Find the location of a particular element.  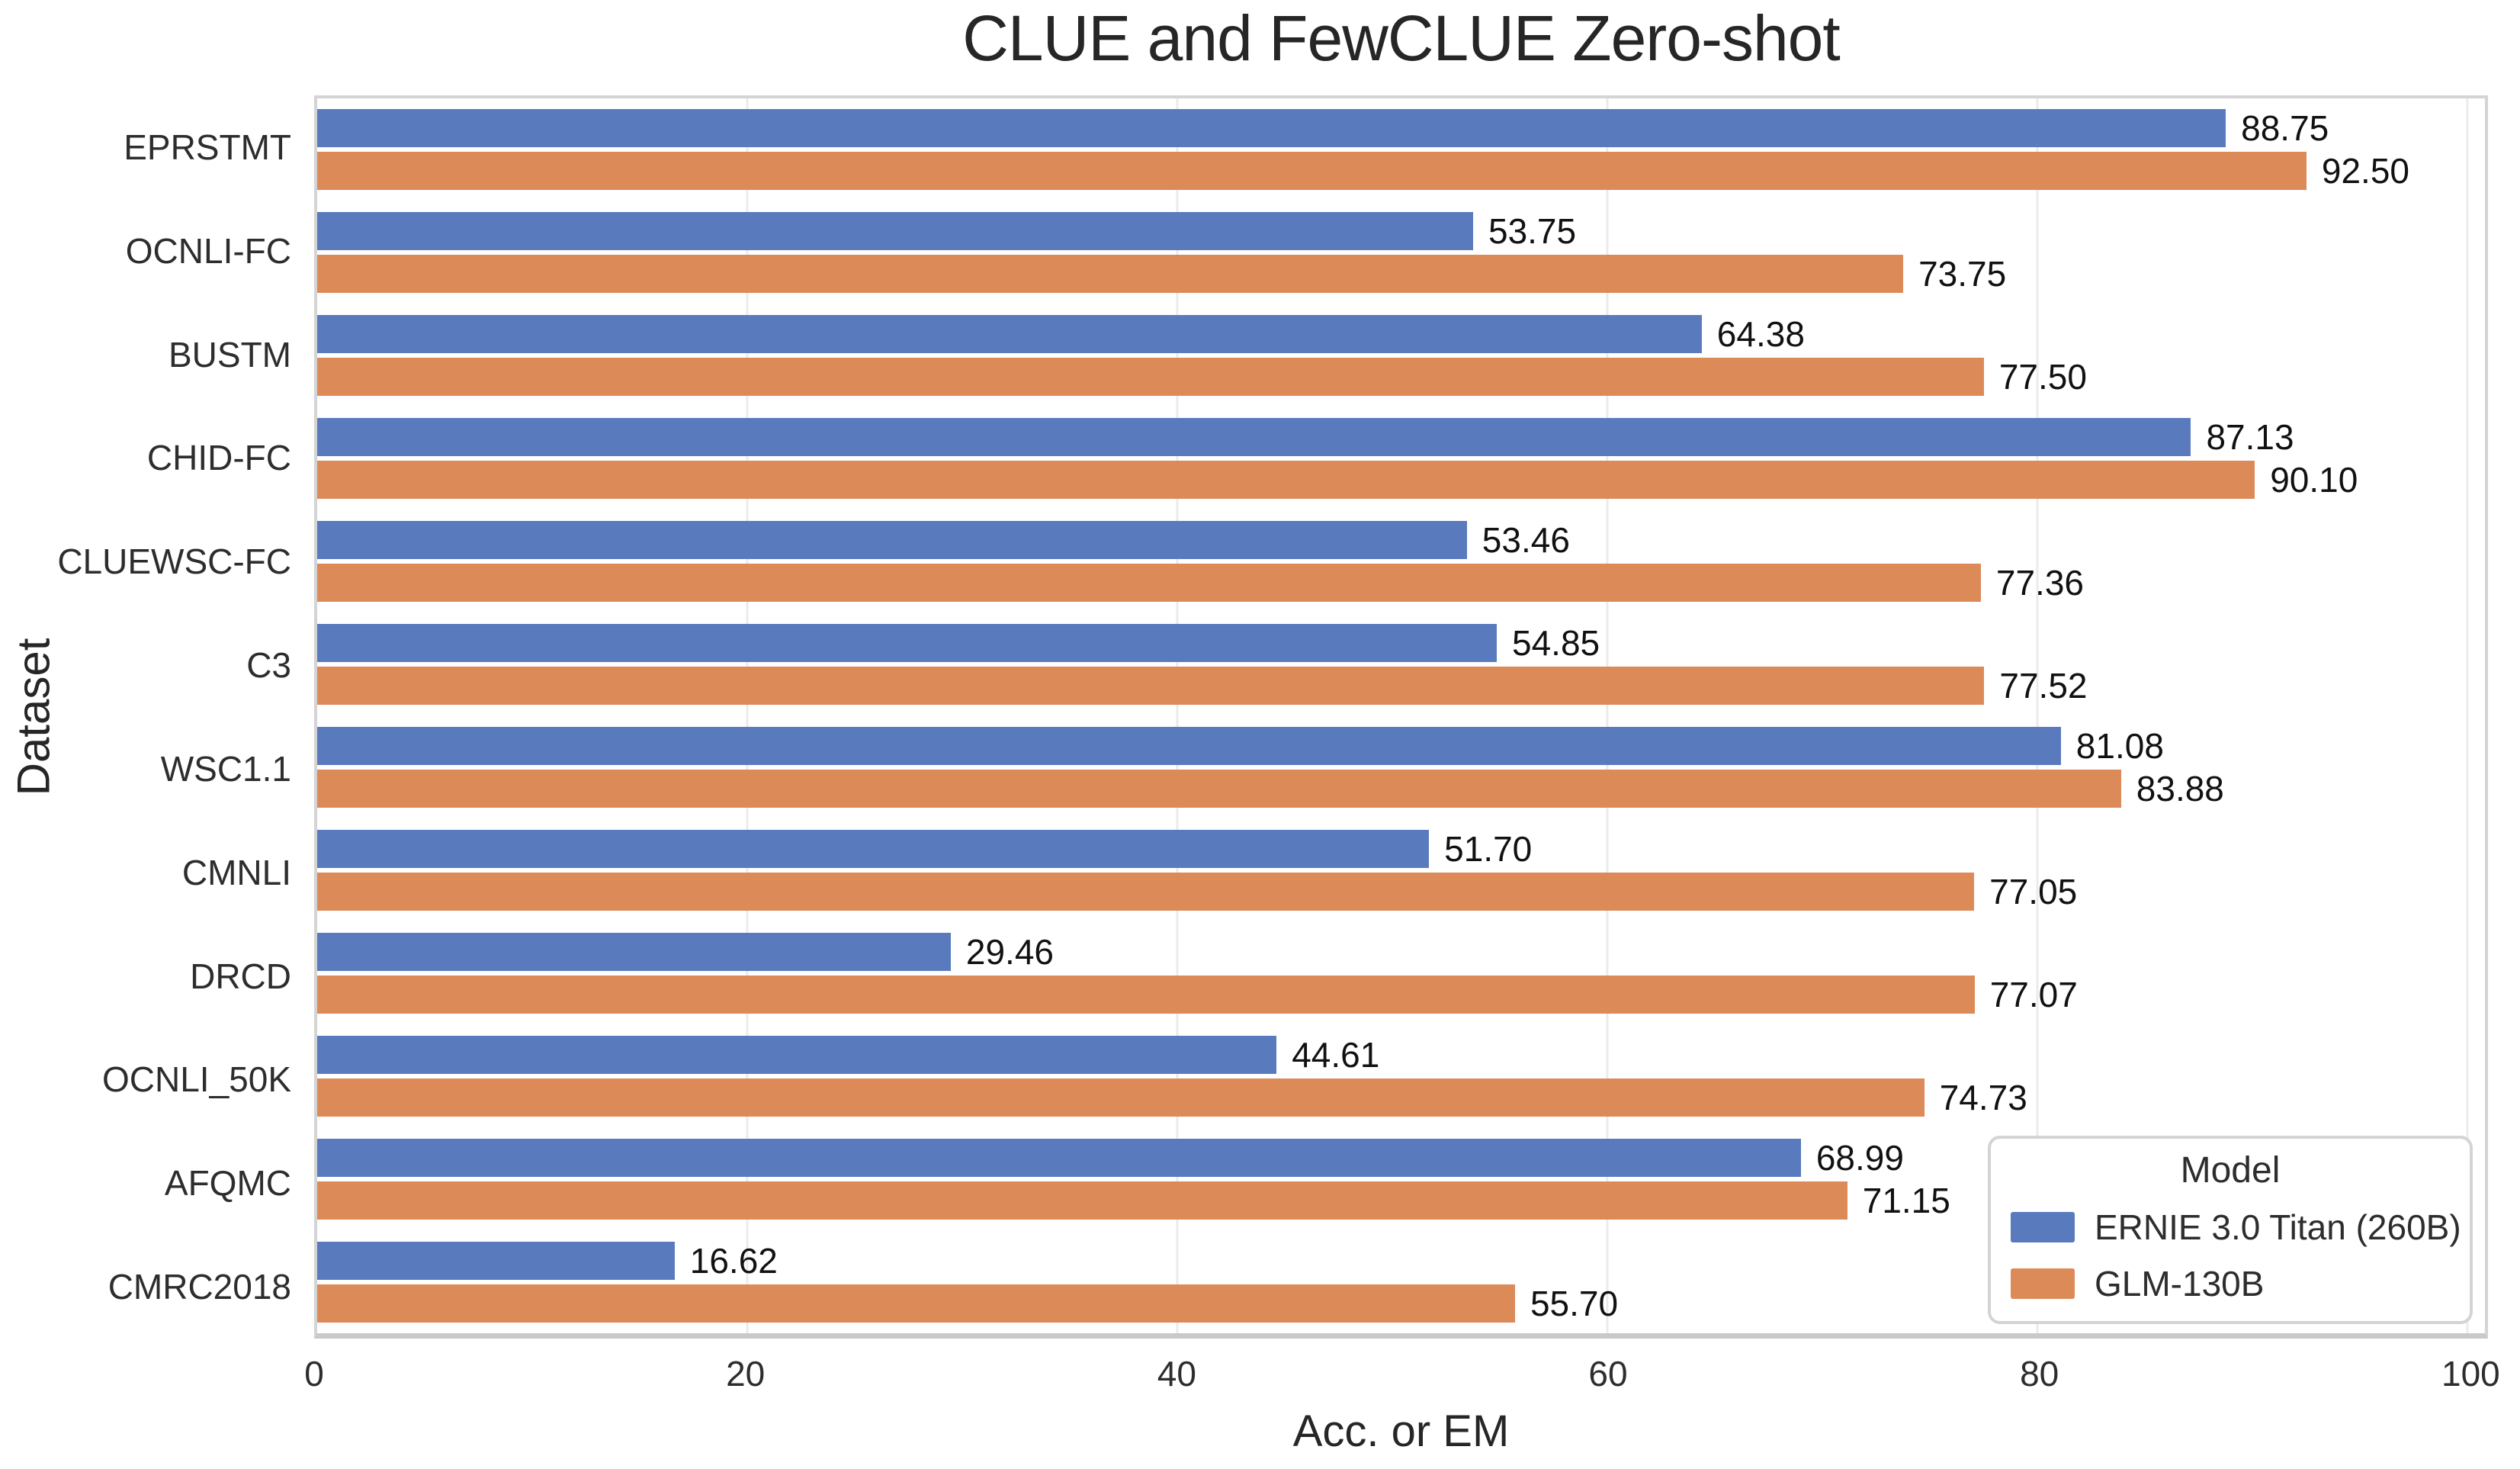

bar-group: 53.75 73.75 is located at coordinates (1401, 252).